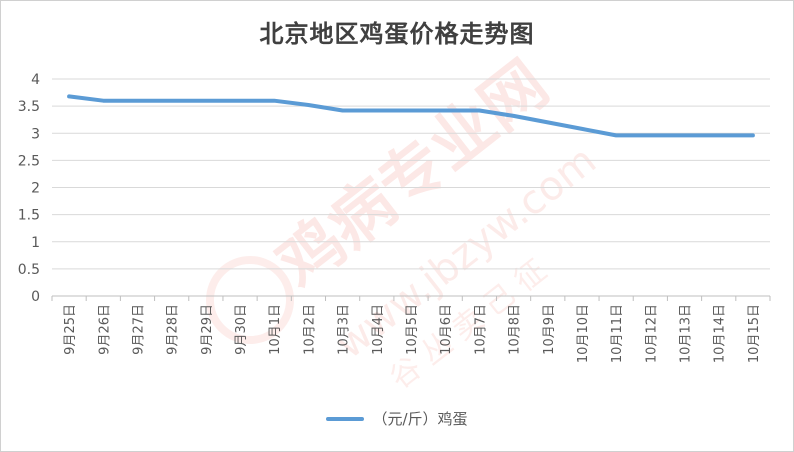 The image size is (794, 452). Describe the element at coordinates (29, 188) in the screenshot. I see `y-axis: 0 0.5 1 1.5 2 2.5 3 3.5 4` at that location.